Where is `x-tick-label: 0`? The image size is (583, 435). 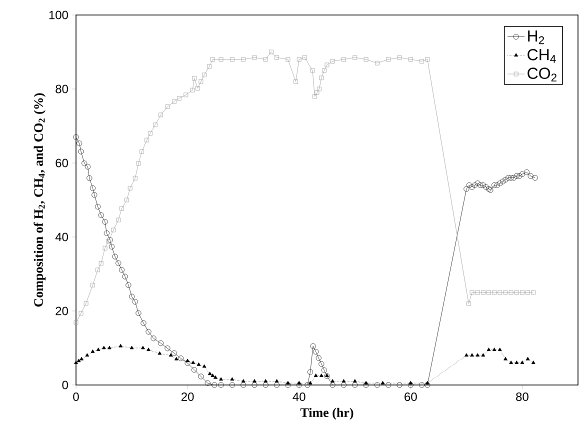
x-tick-label: 0 is located at coordinates (76, 397).